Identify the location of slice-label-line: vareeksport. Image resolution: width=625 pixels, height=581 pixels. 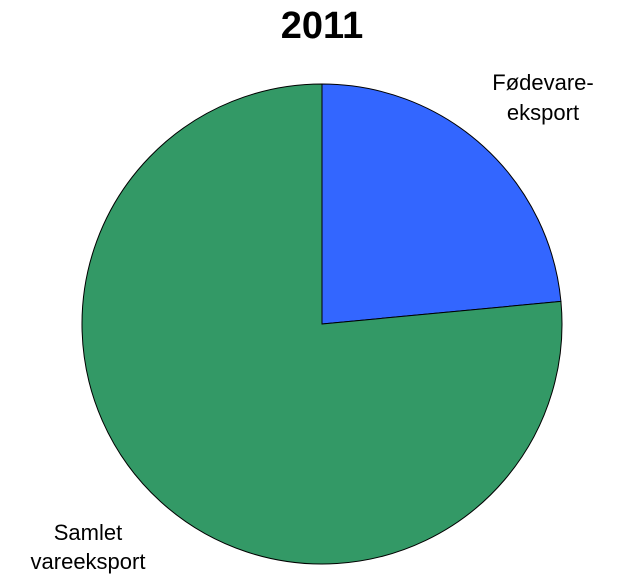
(88, 561).